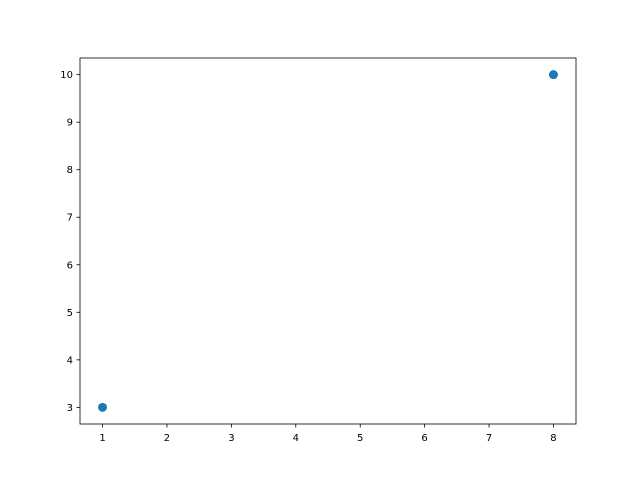 This screenshot has width=640, height=478. Describe the element at coordinates (328, 434) in the screenshot. I see `x-axis: 1 2 3 4 5 6 7 8` at that location.